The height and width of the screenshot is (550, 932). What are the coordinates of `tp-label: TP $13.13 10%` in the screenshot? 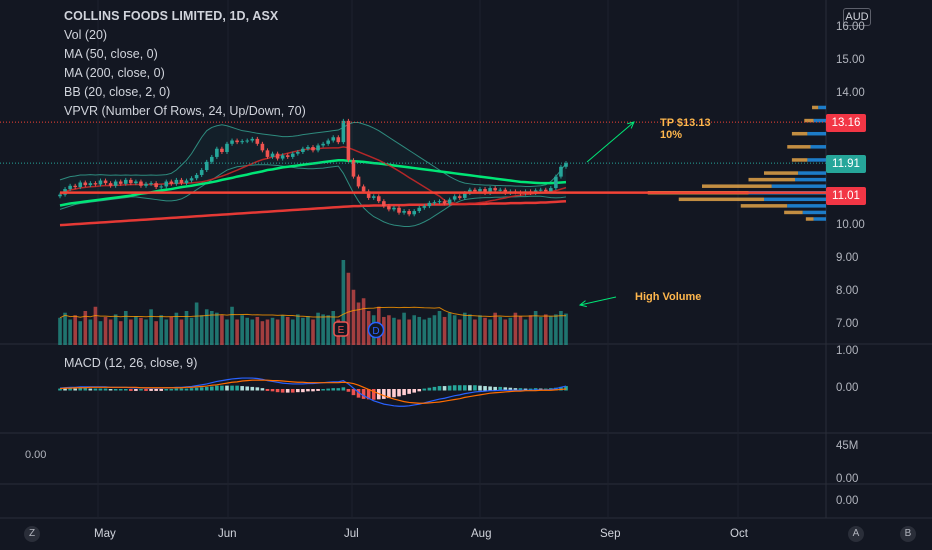 It's located at (685, 129).